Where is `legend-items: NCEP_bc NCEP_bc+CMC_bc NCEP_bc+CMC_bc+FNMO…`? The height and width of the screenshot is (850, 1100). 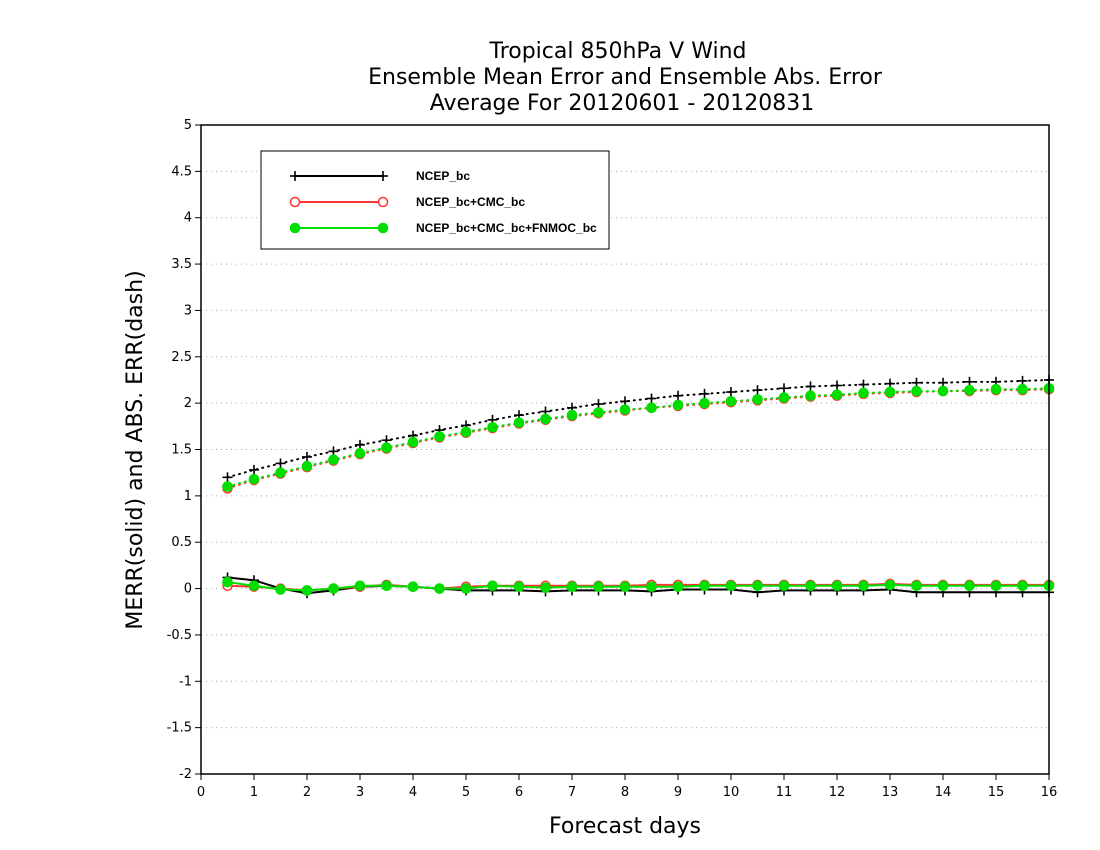 legend-items: NCEP_bc NCEP_bc+CMC_bc NCEP_bc+CMC_bc+FNMO… is located at coordinates (443, 202).